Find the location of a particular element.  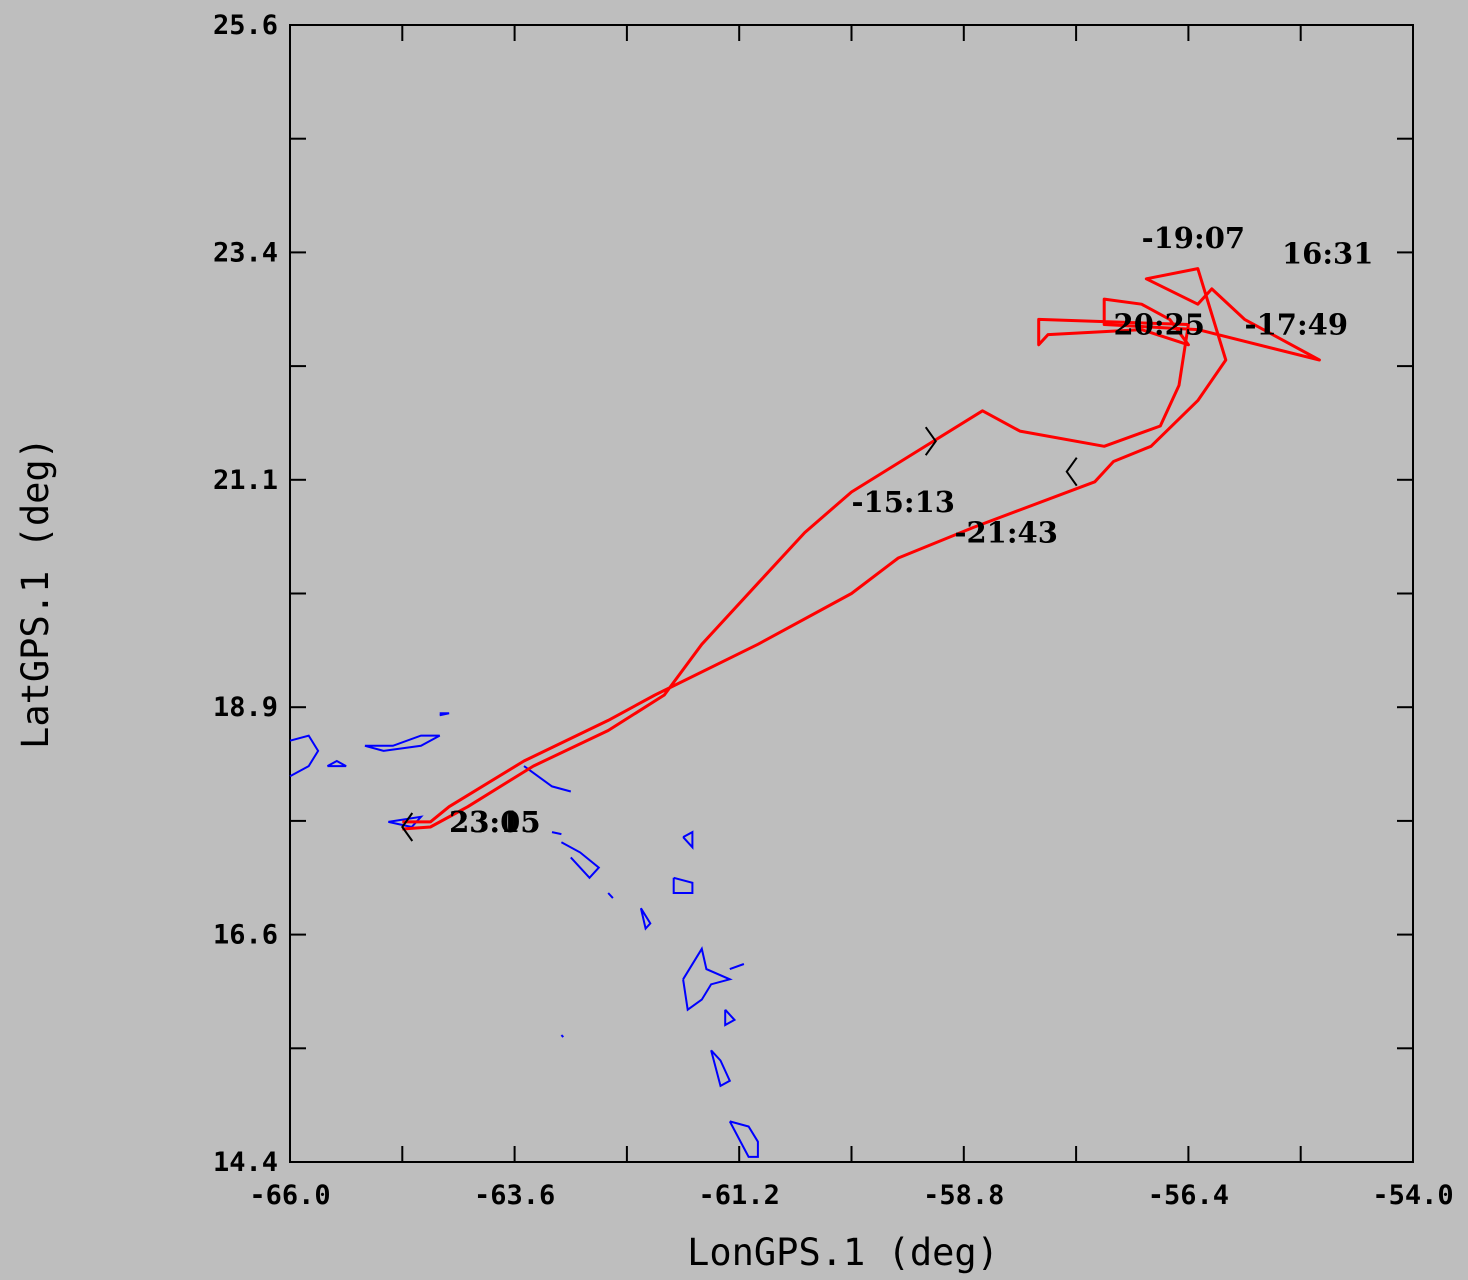

x-tick-label: -56.4 is located at coordinates (1188, 1195).